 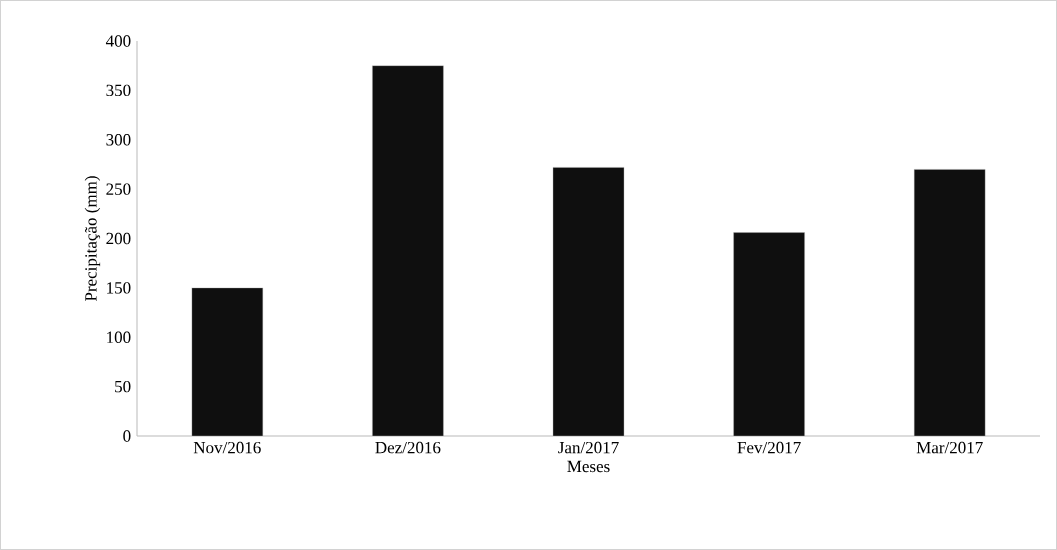 What do you see at coordinates (408, 447) in the screenshot?
I see `x-tick-label: Dez/2016` at bounding box center [408, 447].